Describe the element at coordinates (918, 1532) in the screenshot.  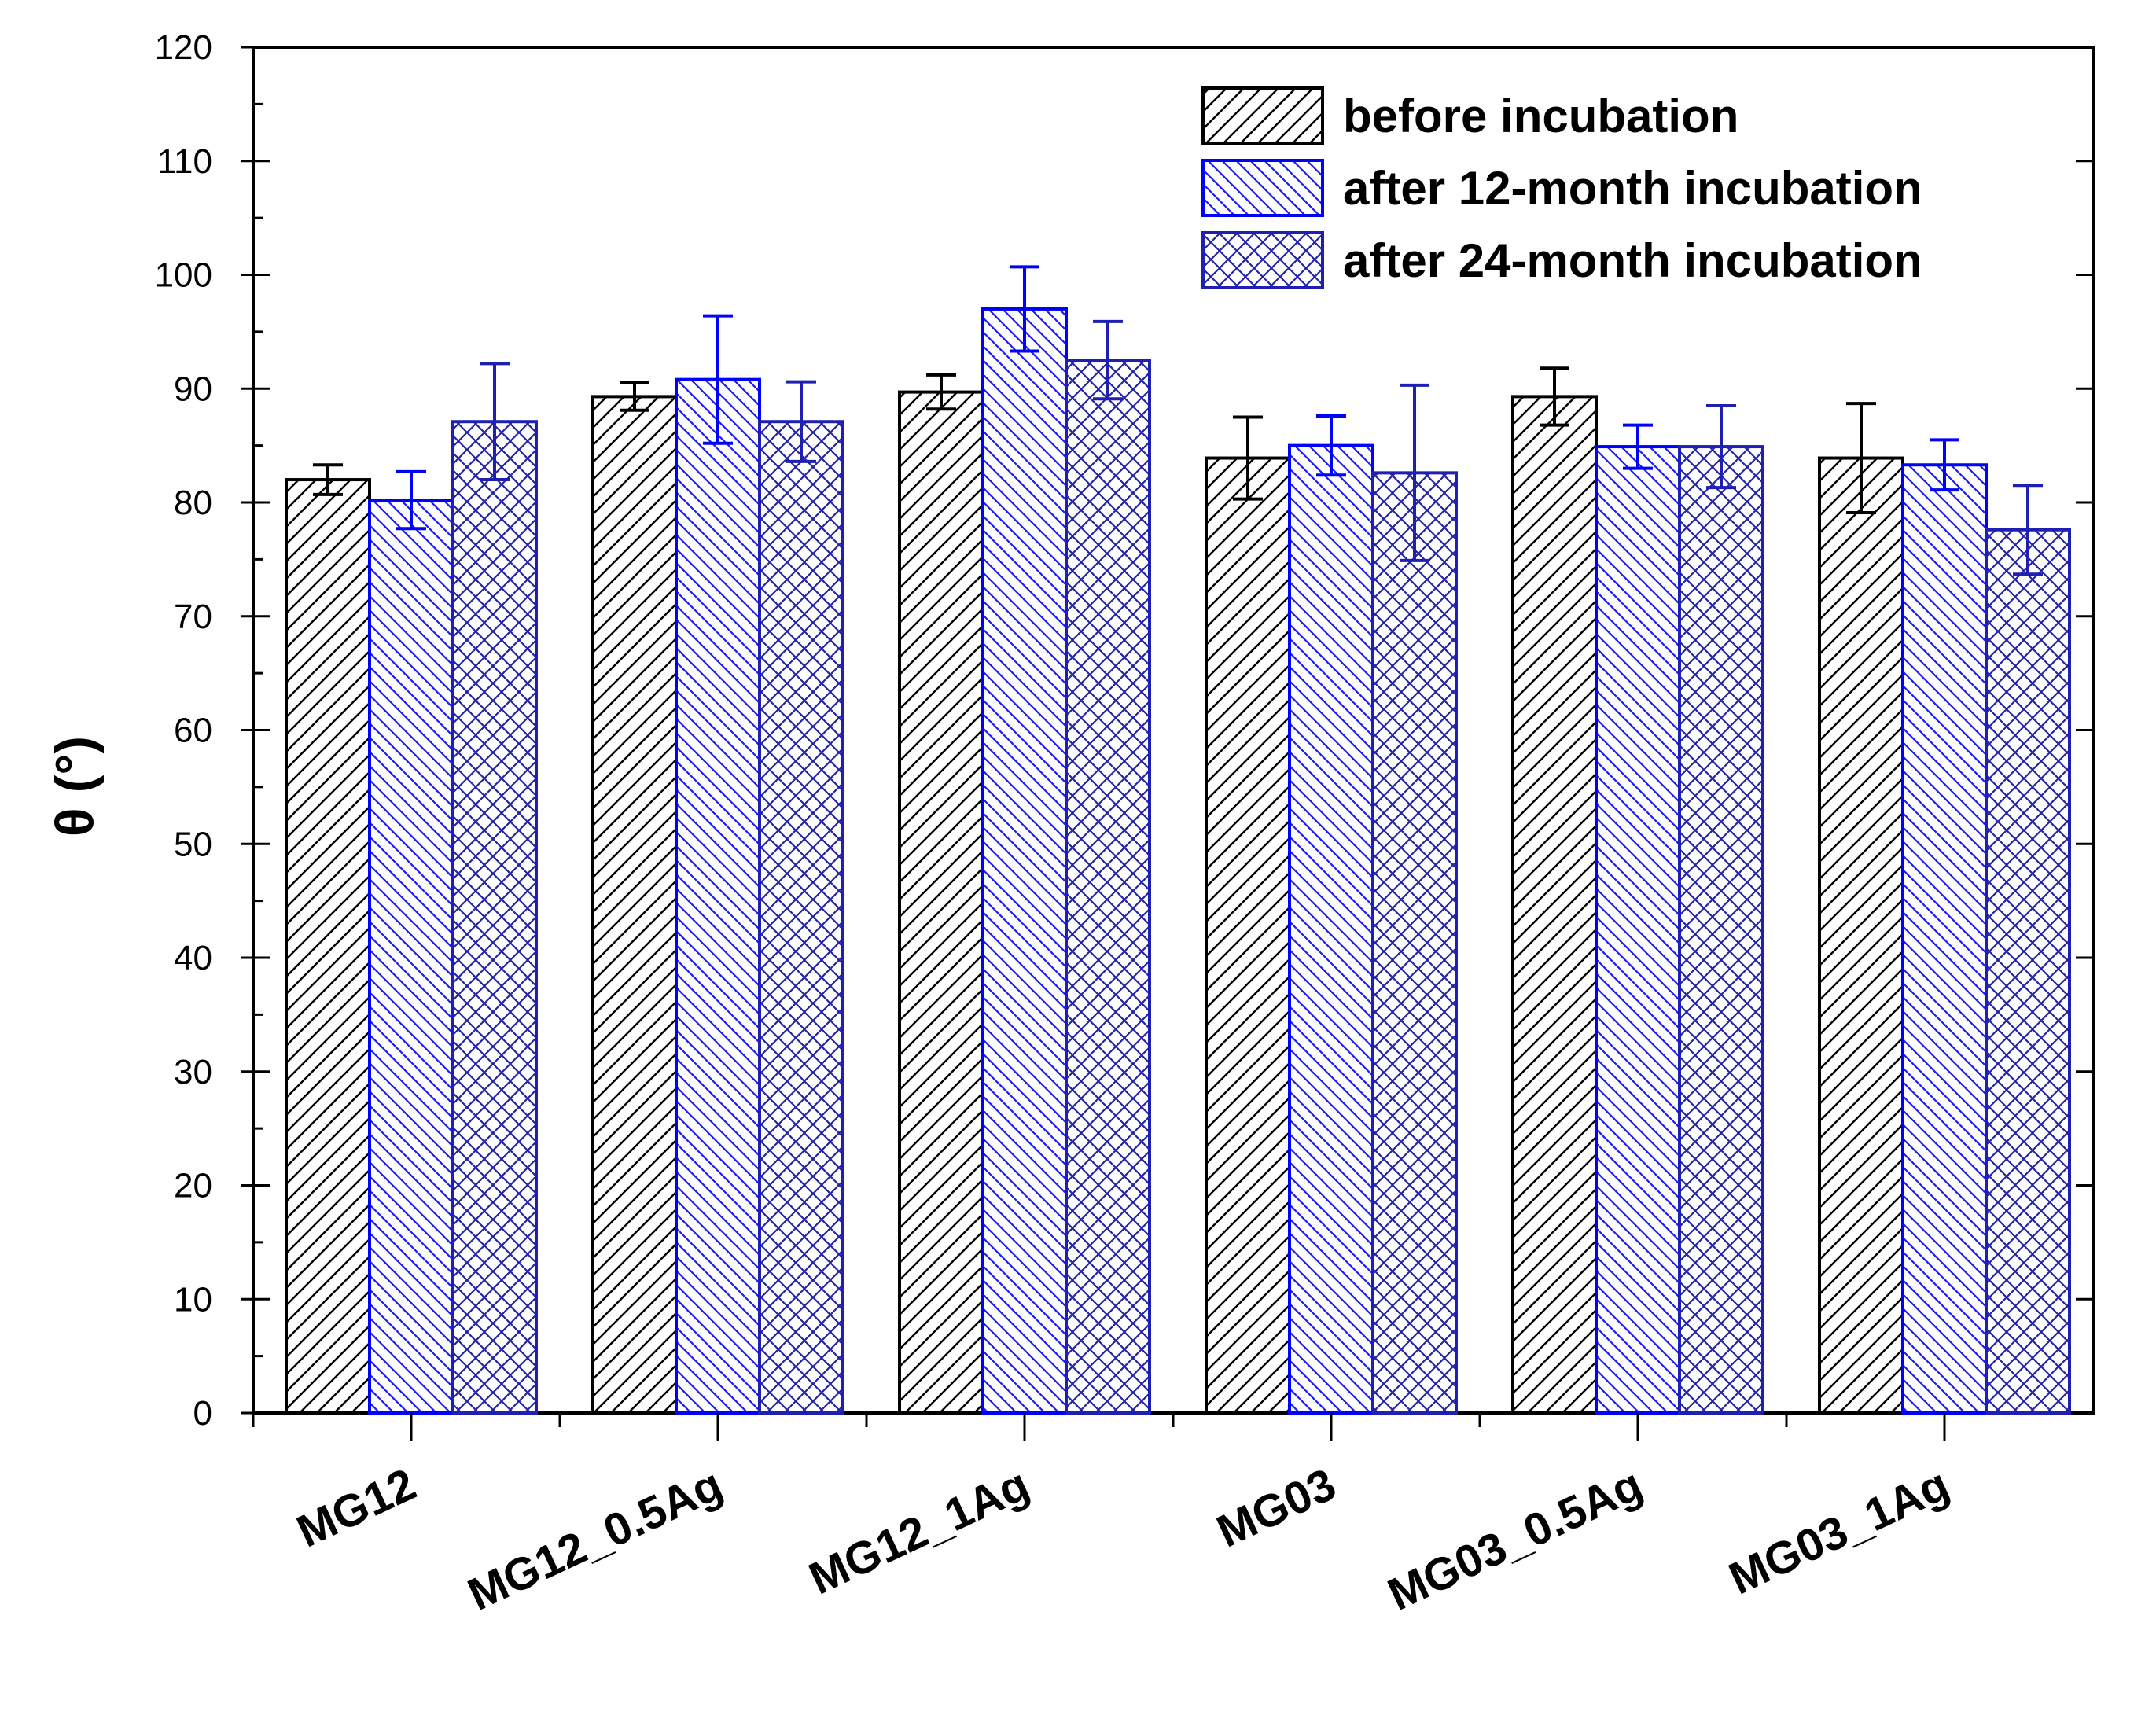
I see `x-category-label: MG12_1Ag` at that location.